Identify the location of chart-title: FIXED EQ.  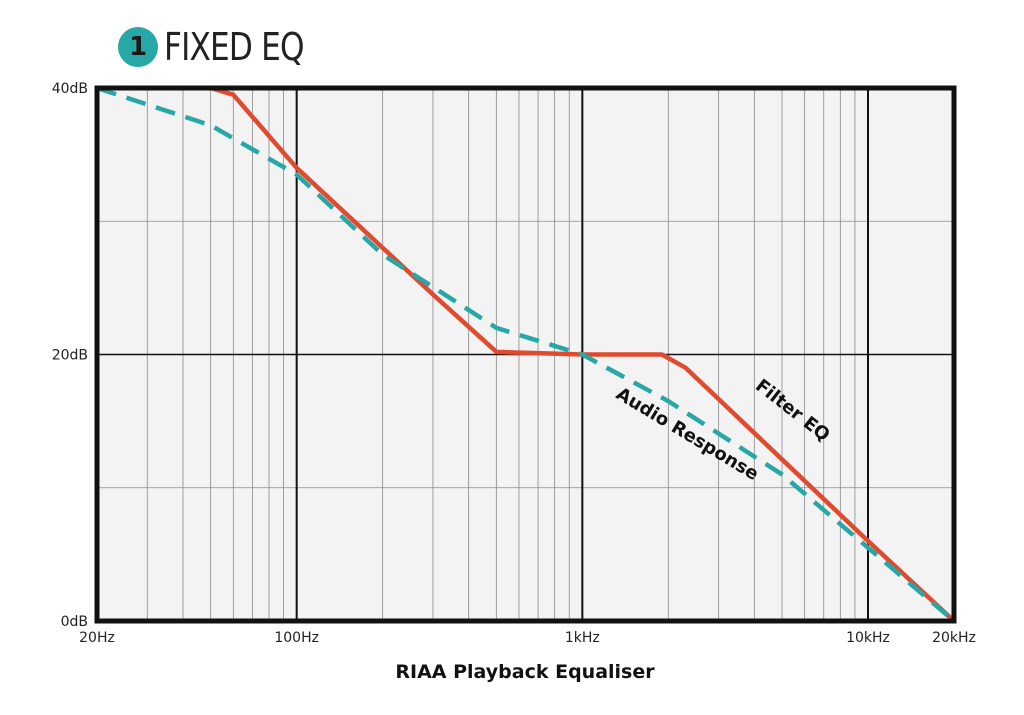
(234, 47).